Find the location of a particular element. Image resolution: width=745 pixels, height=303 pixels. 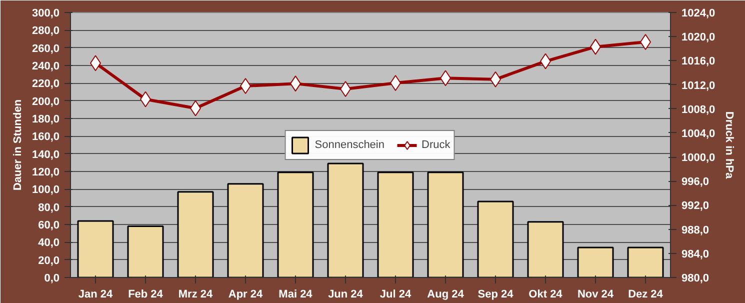

x-tick-label: Okt 24 is located at coordinates (546, 294).